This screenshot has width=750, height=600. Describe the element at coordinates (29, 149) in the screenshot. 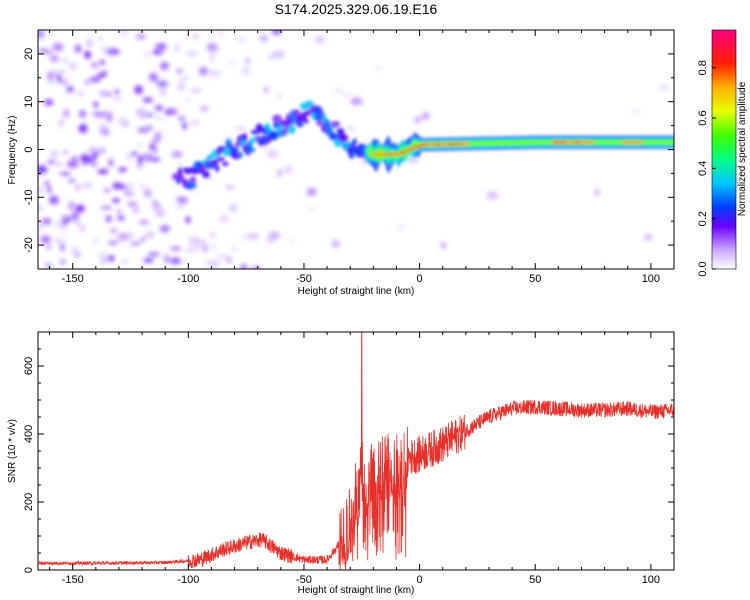

I see `y-tick-label: 0` at that location.